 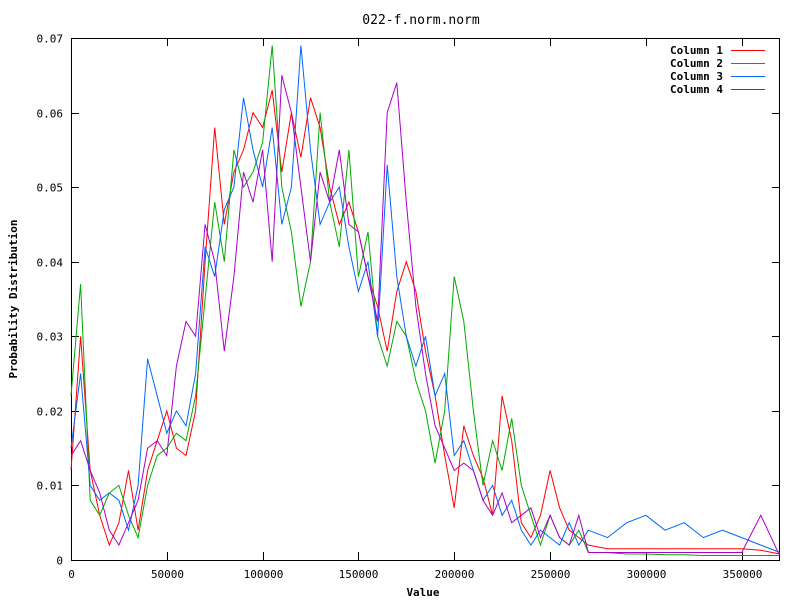 I want to click on y-tick-label: 0.05, so click(x=50, y=188).